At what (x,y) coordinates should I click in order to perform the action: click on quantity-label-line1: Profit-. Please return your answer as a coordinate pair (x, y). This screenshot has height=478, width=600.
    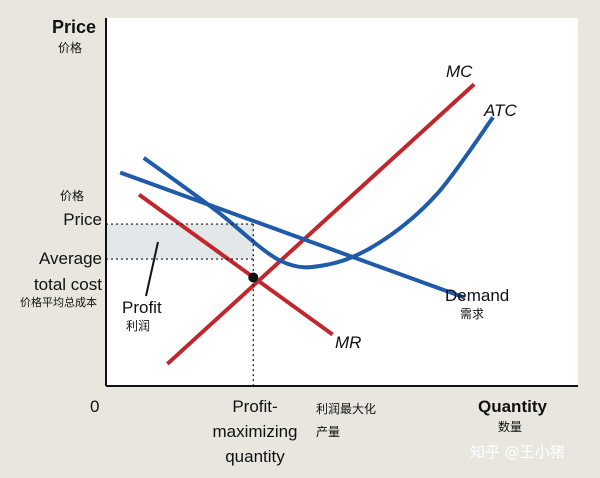
    Looking at the image, I should click on (254, 406).